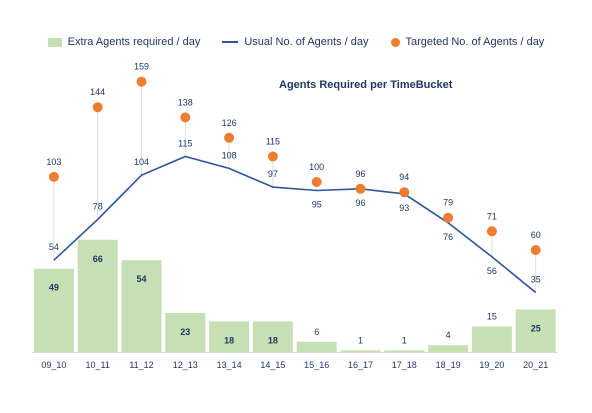 The width and height of the screenshot is (592, 413). What do you see at coordinates (98, 206) in the screenshot?
I see `line-data-label: 78` at bounding box center [98, 206].